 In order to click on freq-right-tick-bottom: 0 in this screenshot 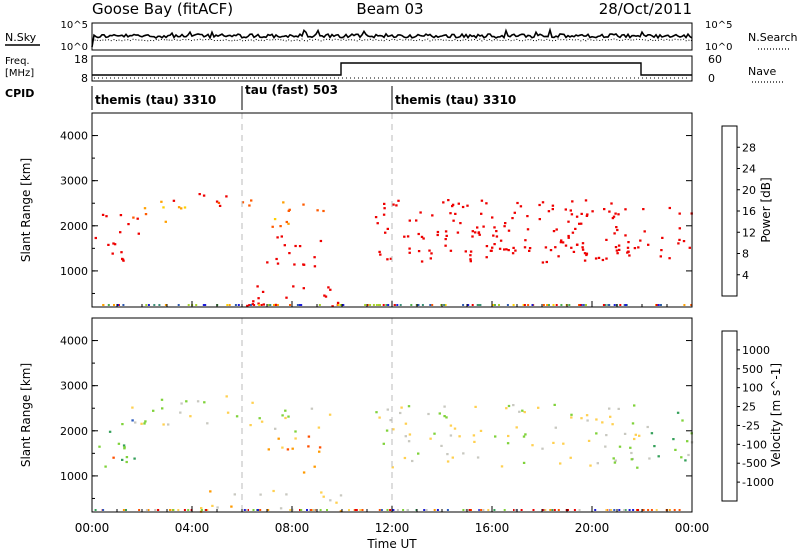, I will do `click(711, 78)`.